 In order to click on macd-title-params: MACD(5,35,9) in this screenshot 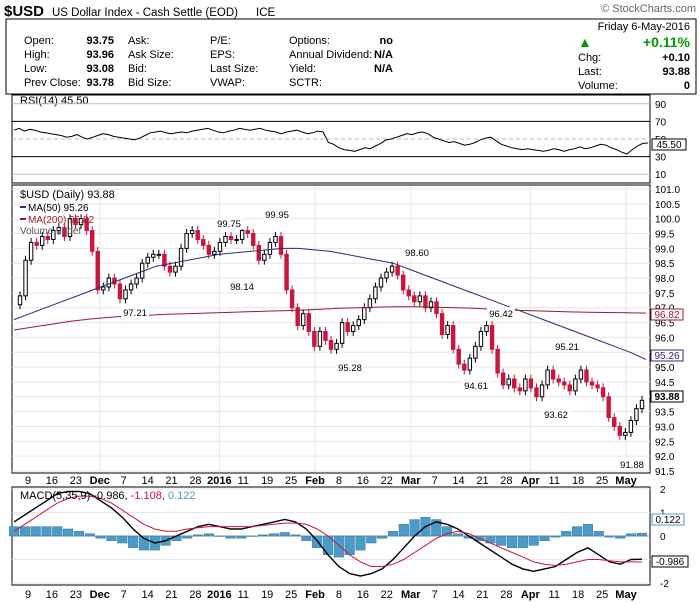, I will do `click(55, 496)`.